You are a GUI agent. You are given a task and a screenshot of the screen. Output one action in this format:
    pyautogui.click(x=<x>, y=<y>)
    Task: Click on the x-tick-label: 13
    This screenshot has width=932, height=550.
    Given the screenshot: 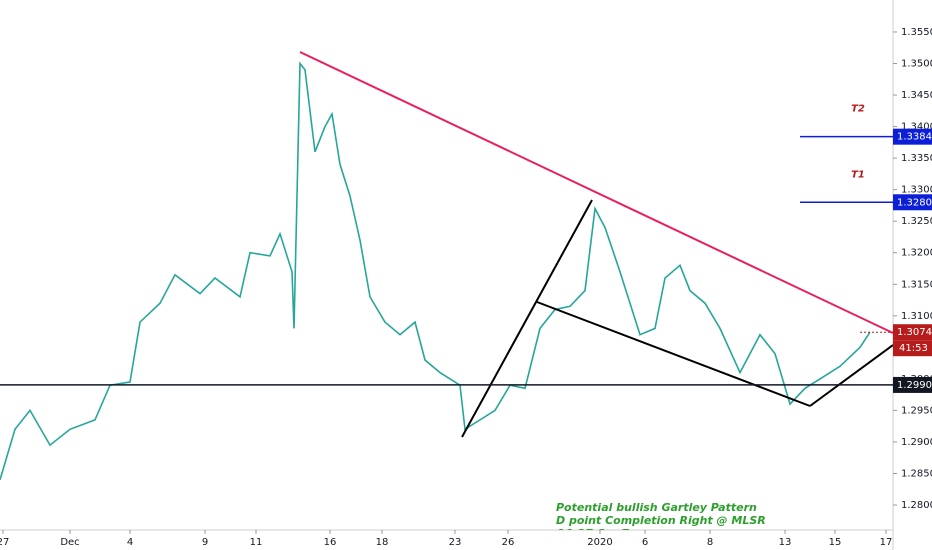 What is the action you would take?
    pyautogui.click(x=785, y=542)
    